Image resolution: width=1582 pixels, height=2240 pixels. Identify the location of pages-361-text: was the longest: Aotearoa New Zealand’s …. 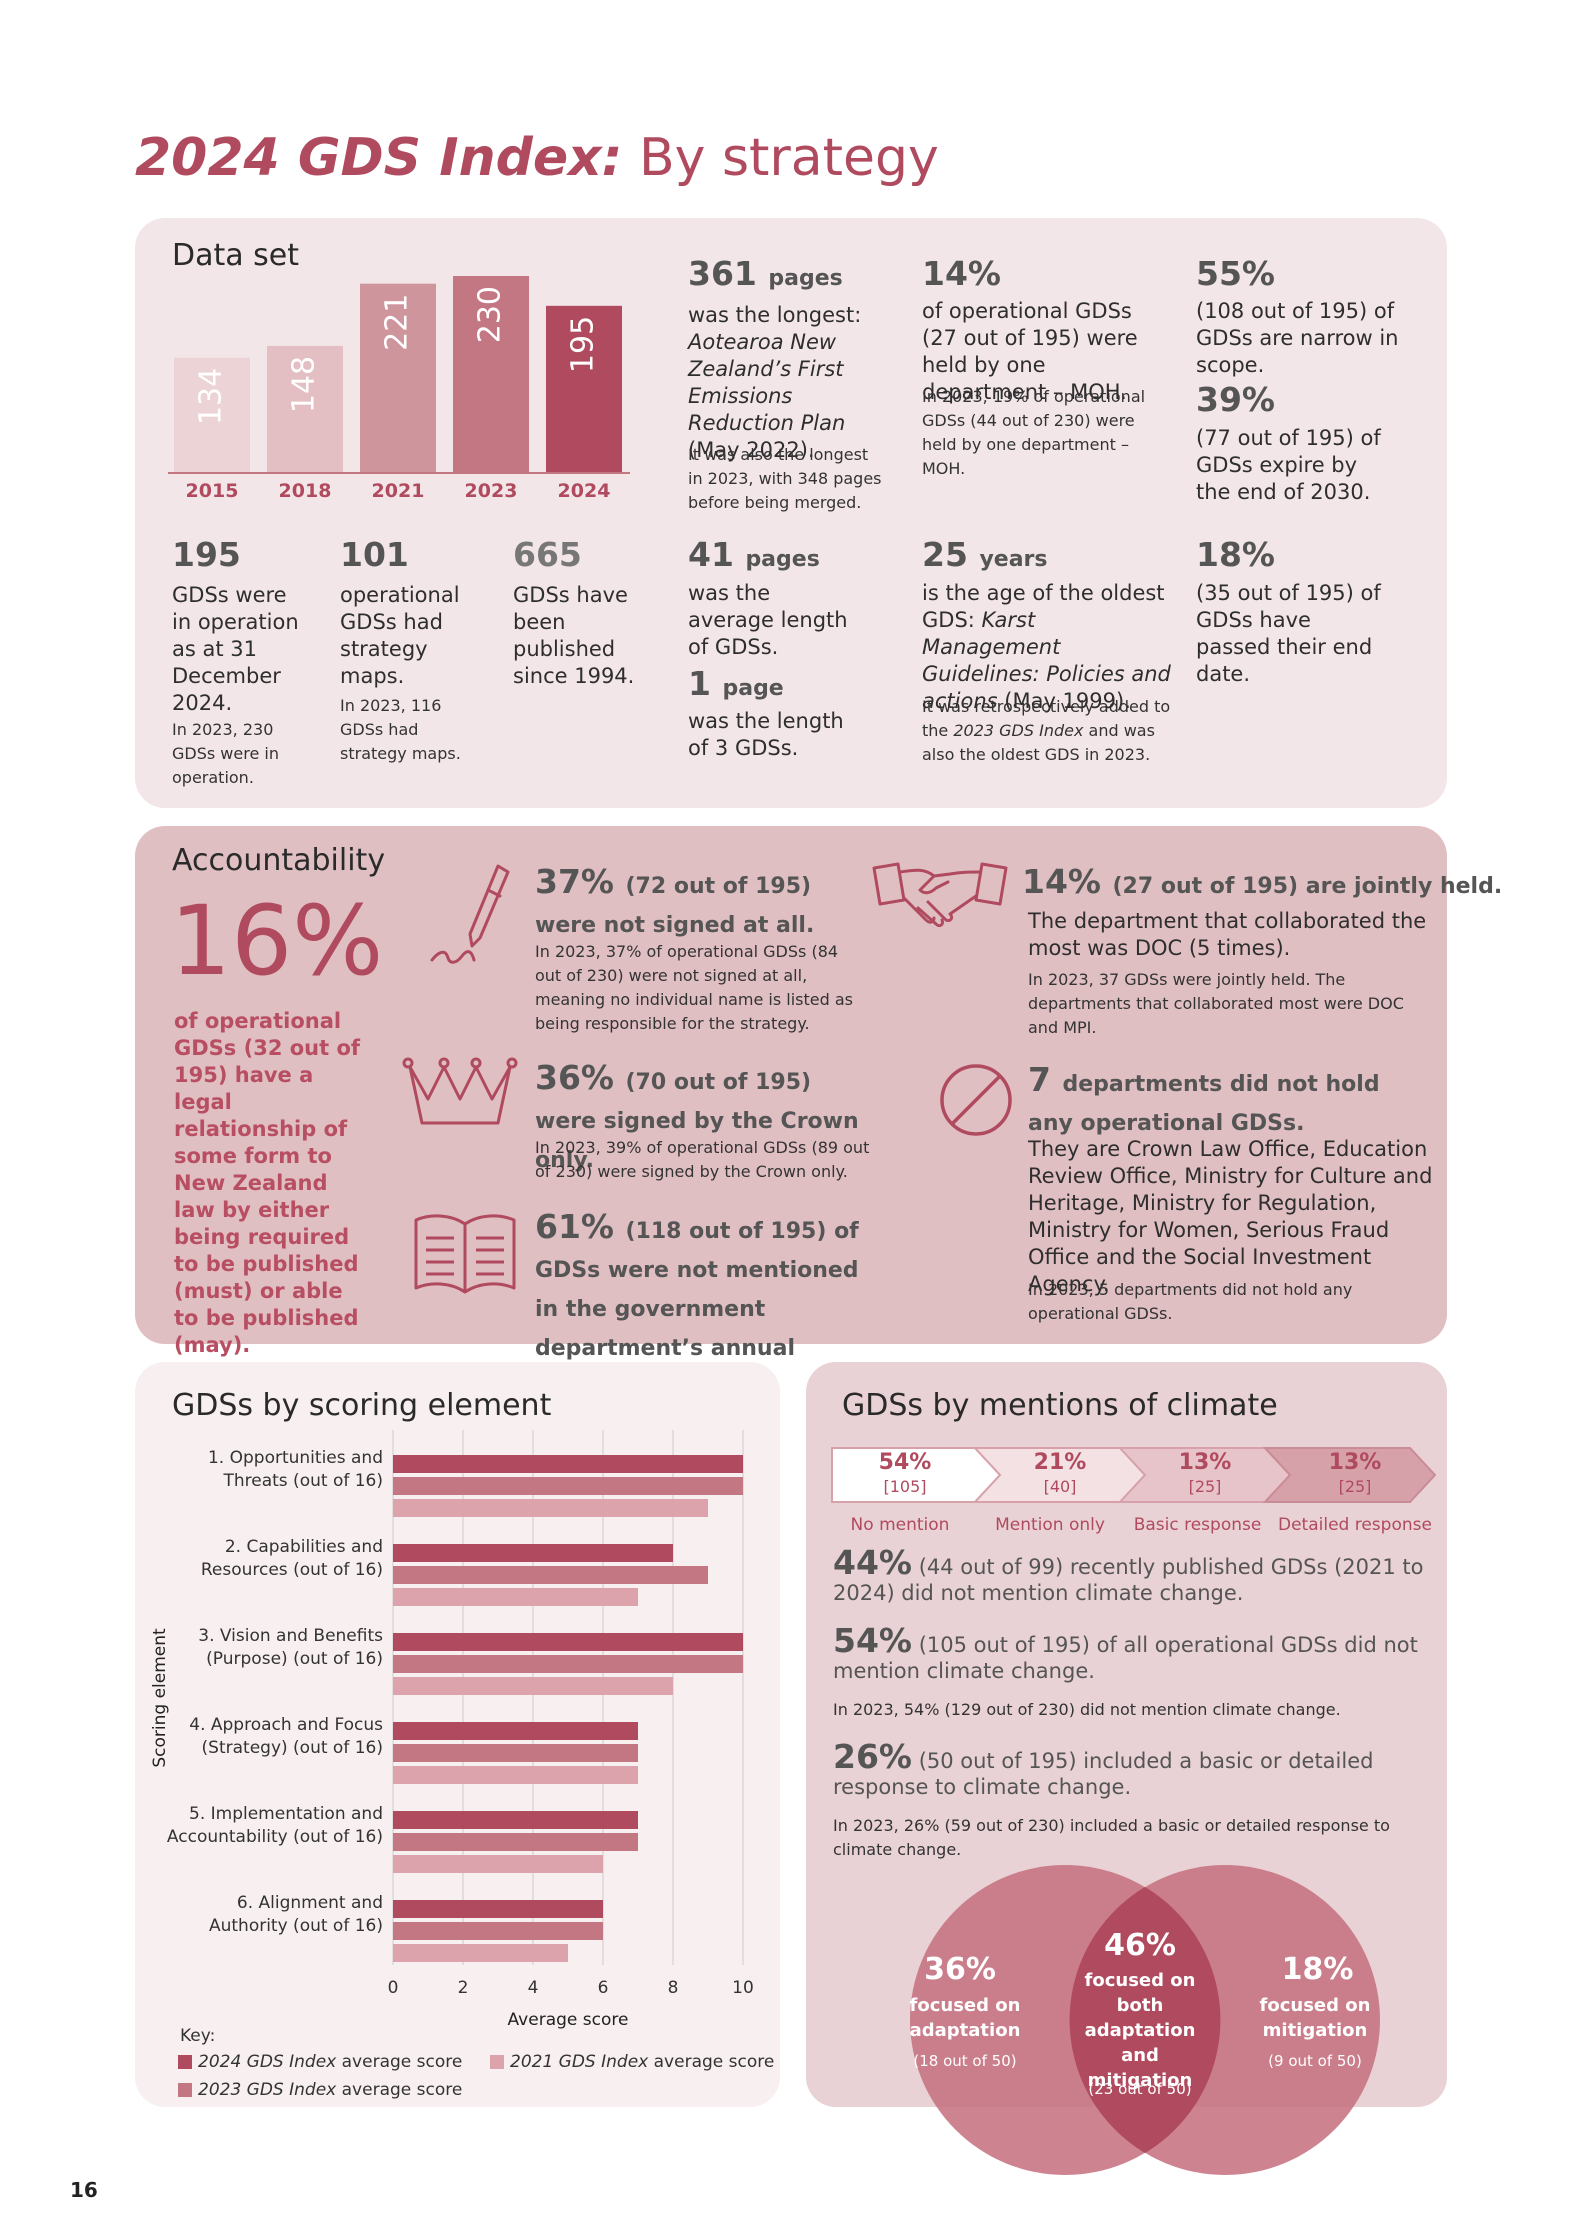
(775, 382).